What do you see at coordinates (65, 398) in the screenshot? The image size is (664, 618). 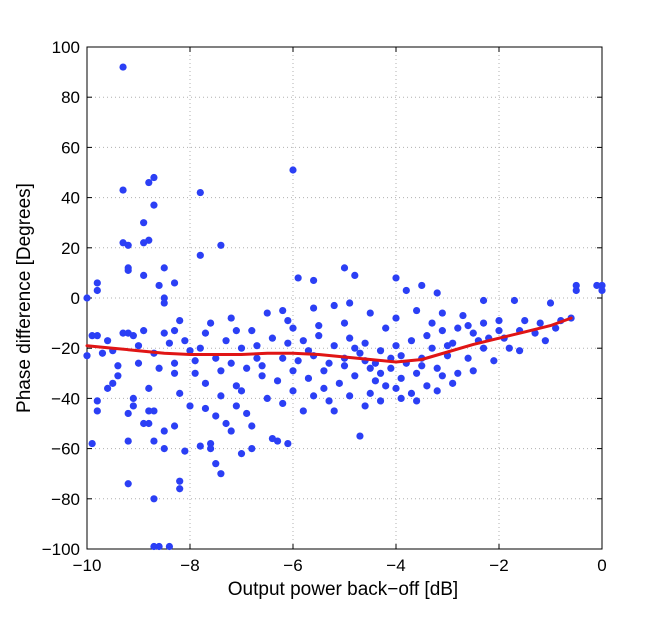 I see `y-tick-label: −40` at bounding box center [65, 398].